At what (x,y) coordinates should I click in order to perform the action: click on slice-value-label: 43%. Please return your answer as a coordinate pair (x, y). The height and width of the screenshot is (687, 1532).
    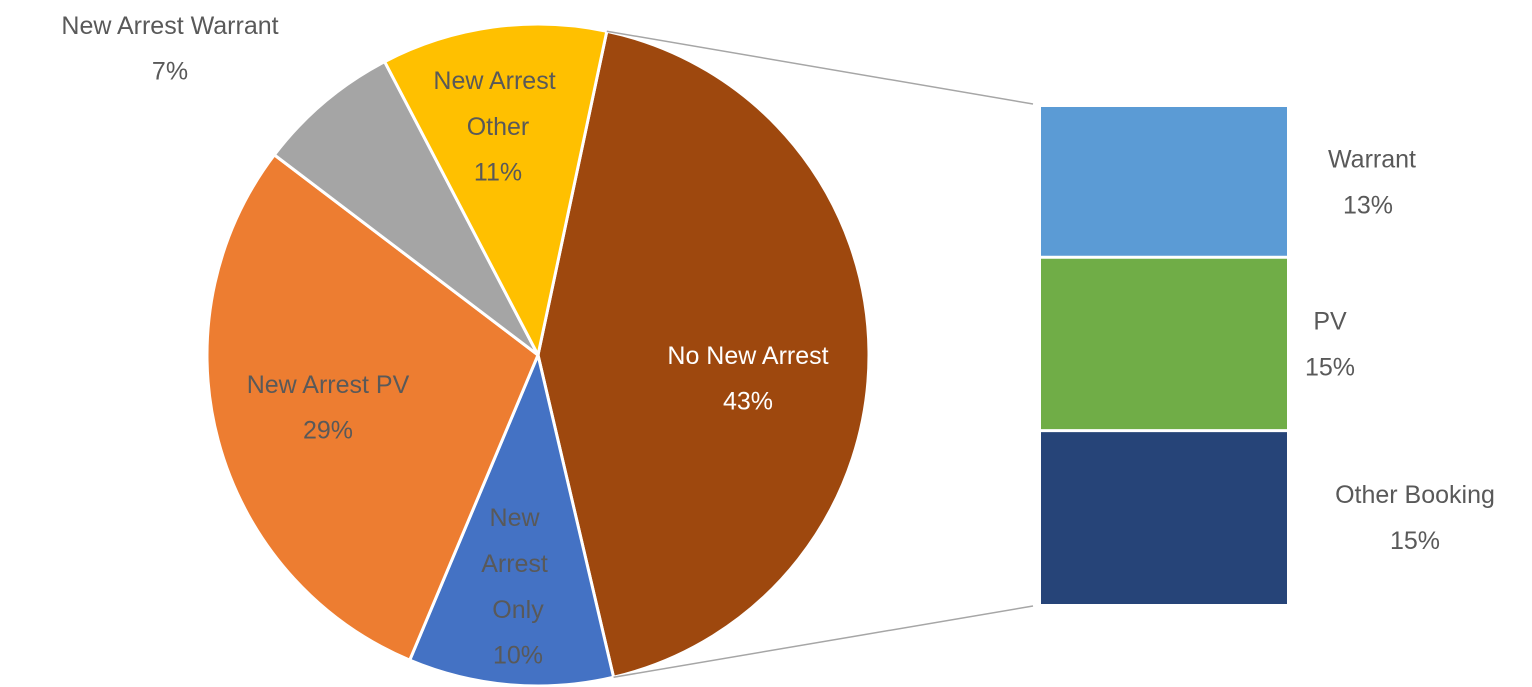
    Looking at the image, I should click on (748, 402).